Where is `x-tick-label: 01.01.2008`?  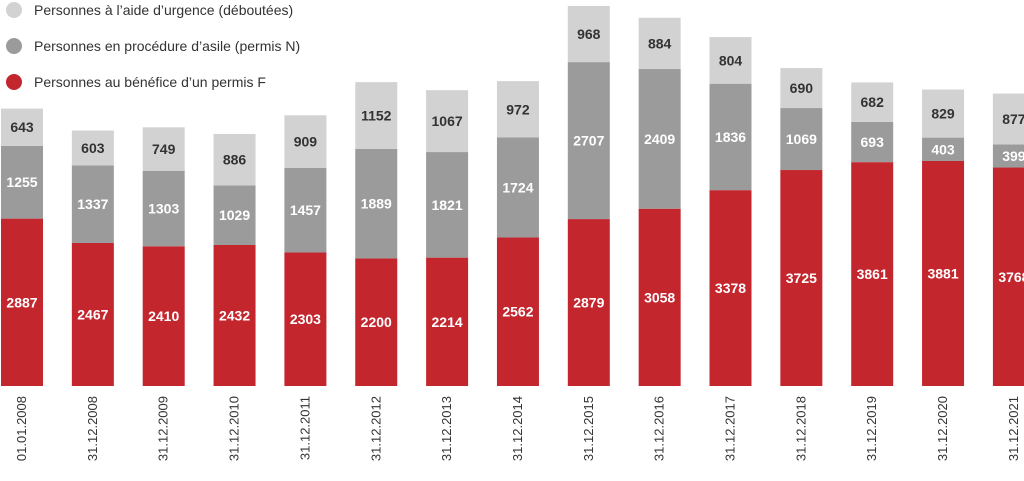
x-tick-label: 01.01.2008 is located at coordinates (21, 428).